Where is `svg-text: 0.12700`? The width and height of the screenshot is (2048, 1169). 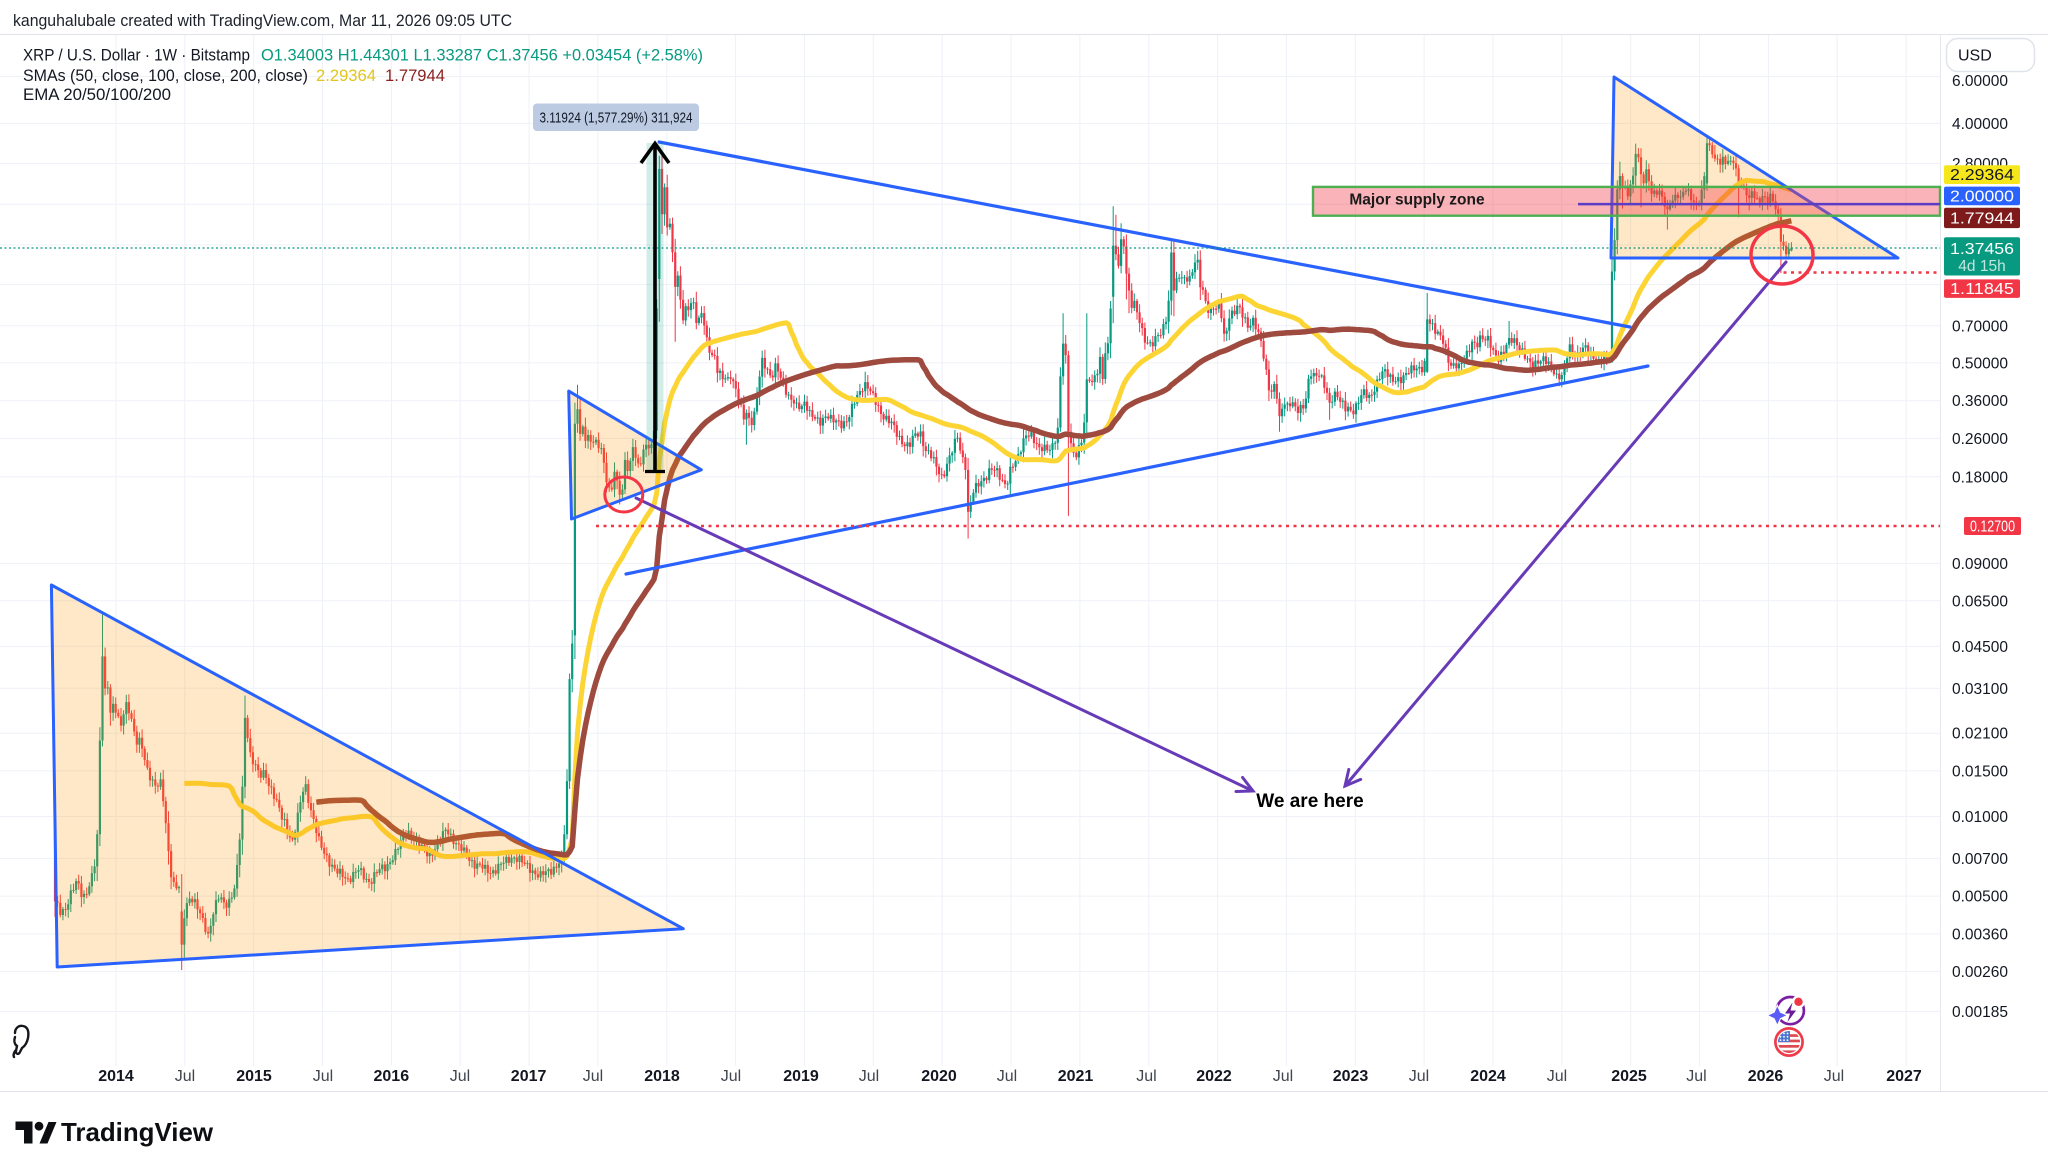 svg-text: 0.12700 is located at coordinates (1992, 527).